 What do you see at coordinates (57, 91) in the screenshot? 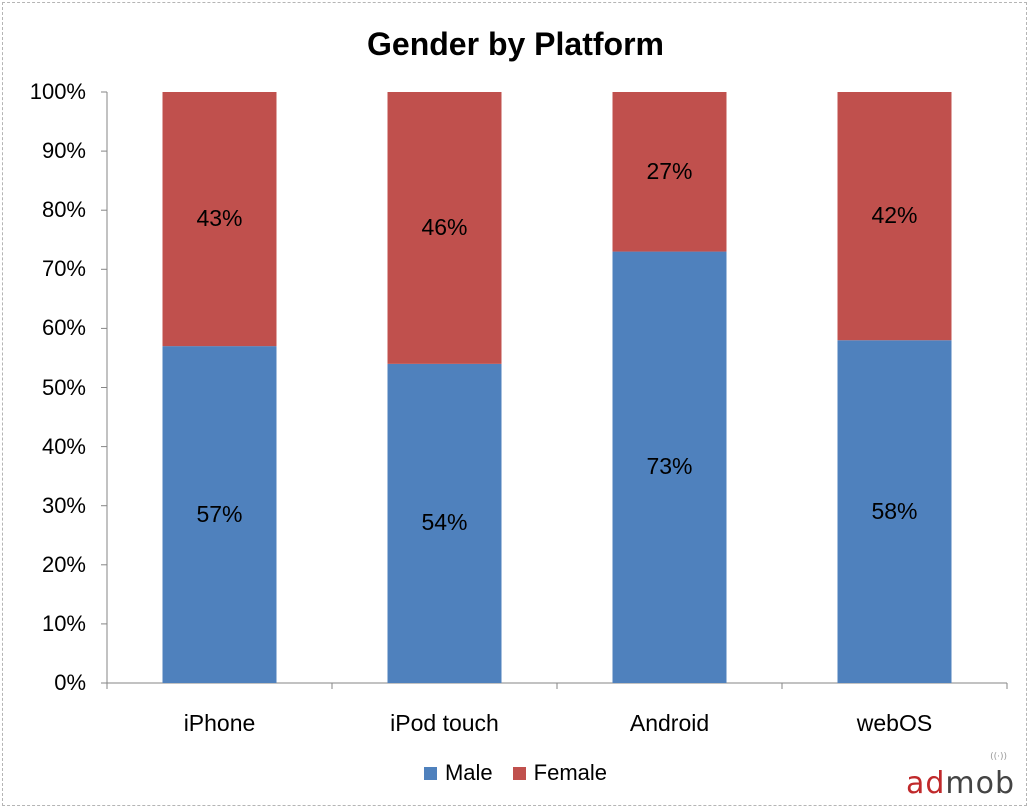
I see `y-tick-label: 100%` at bounding box center [57, 91].